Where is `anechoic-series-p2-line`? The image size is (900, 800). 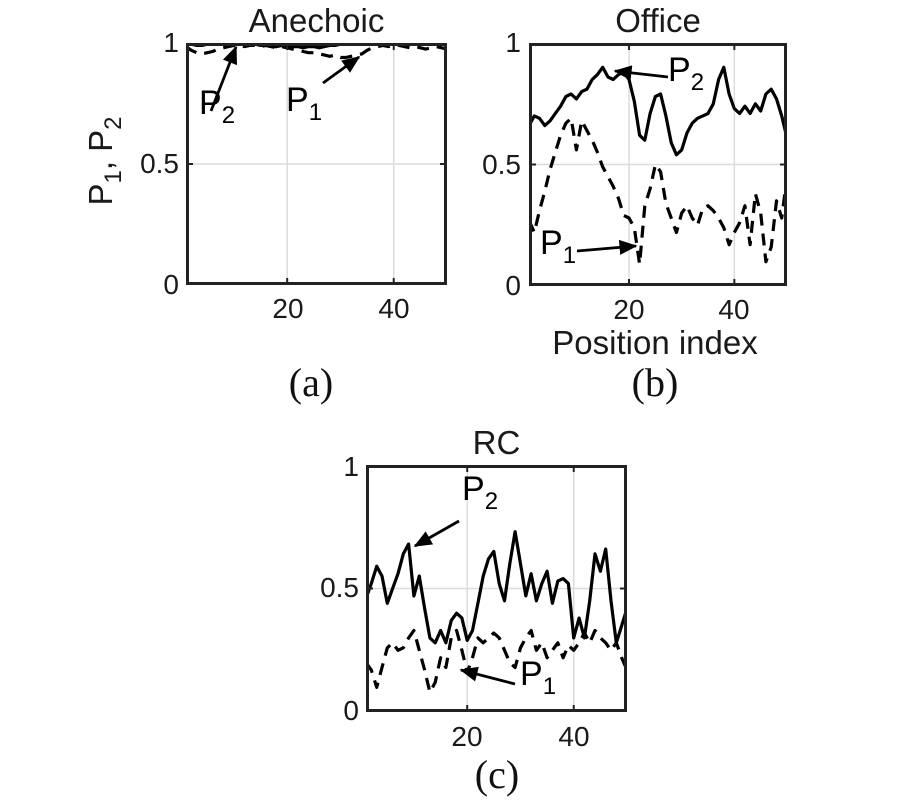 anechoic-series-p2-line is located at coordinates (316, 46).